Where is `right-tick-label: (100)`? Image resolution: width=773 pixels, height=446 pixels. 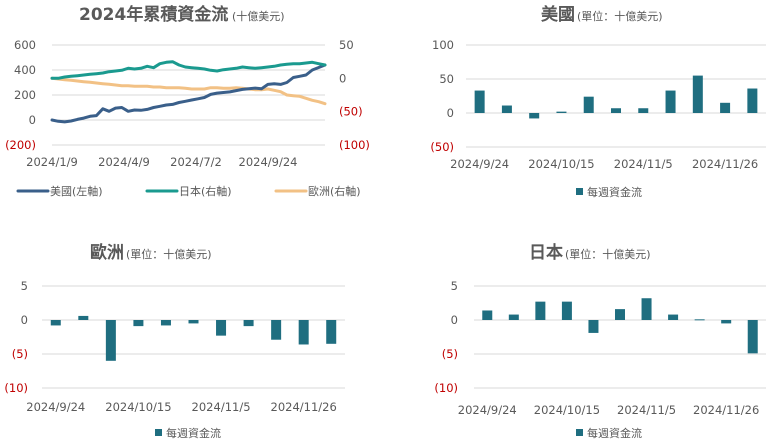 right-tick-label: (100) is located at coordinates (354, 145).